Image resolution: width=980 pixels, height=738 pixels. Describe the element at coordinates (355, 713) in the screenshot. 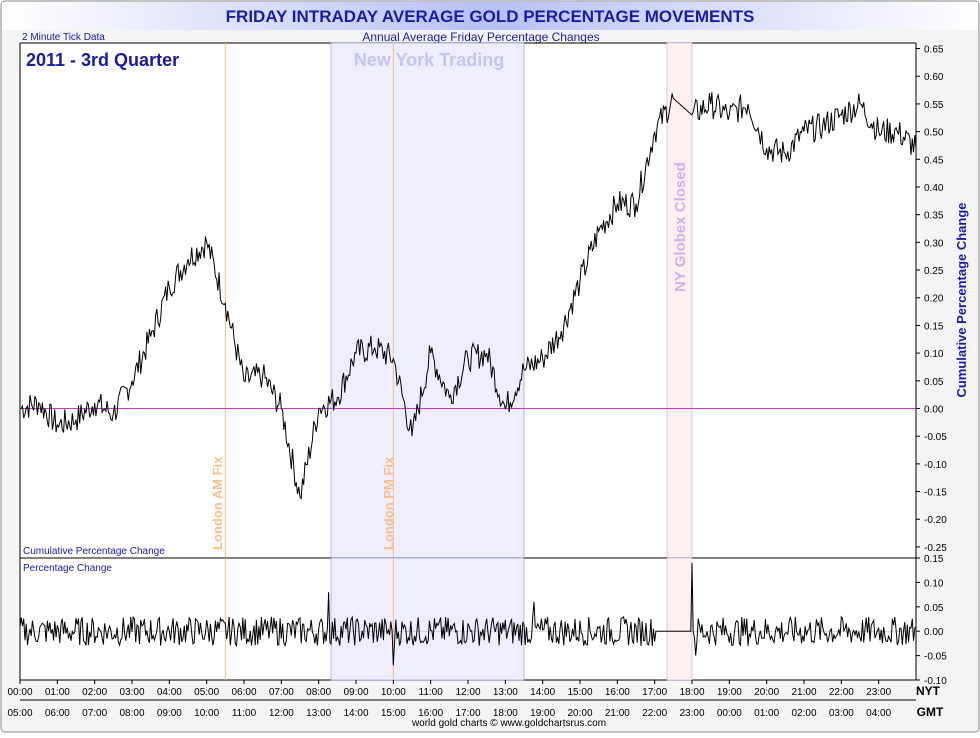

I see `gmt-tick-label: 14:00` at that location.